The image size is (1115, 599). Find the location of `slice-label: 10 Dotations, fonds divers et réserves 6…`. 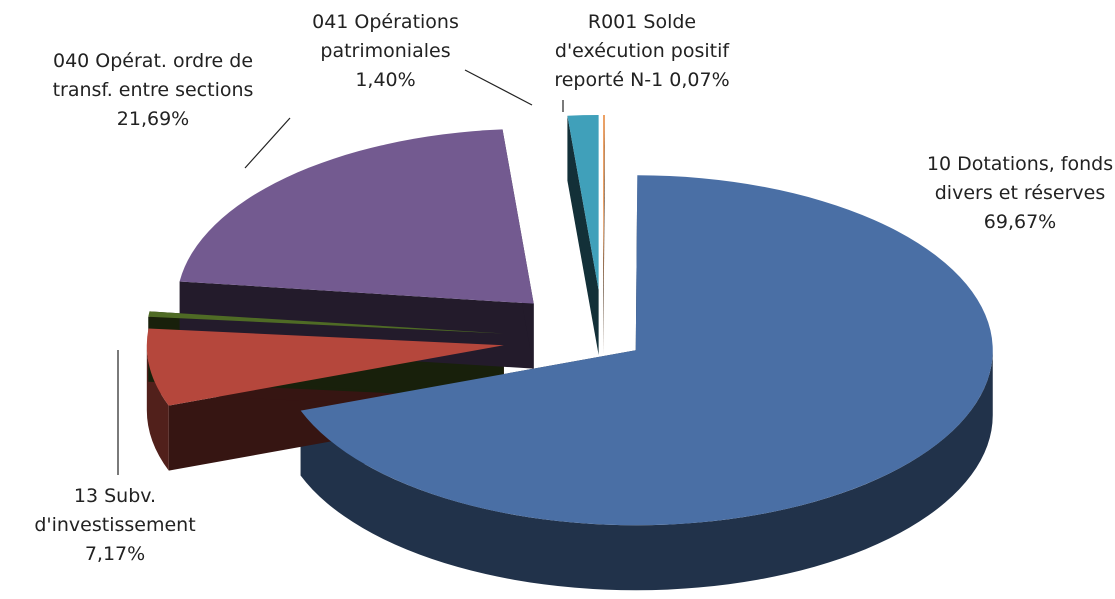

slice-label: 10 Dotations, fonds divers et réserves 6… is located at coordinates (1020, 193).